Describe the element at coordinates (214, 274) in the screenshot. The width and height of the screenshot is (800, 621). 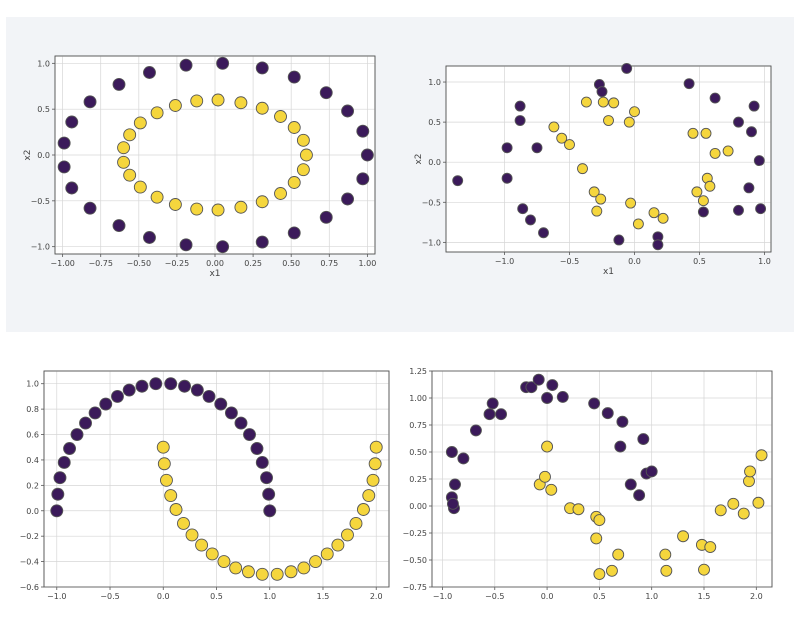
I see `x-axis-label: x1` at that location.